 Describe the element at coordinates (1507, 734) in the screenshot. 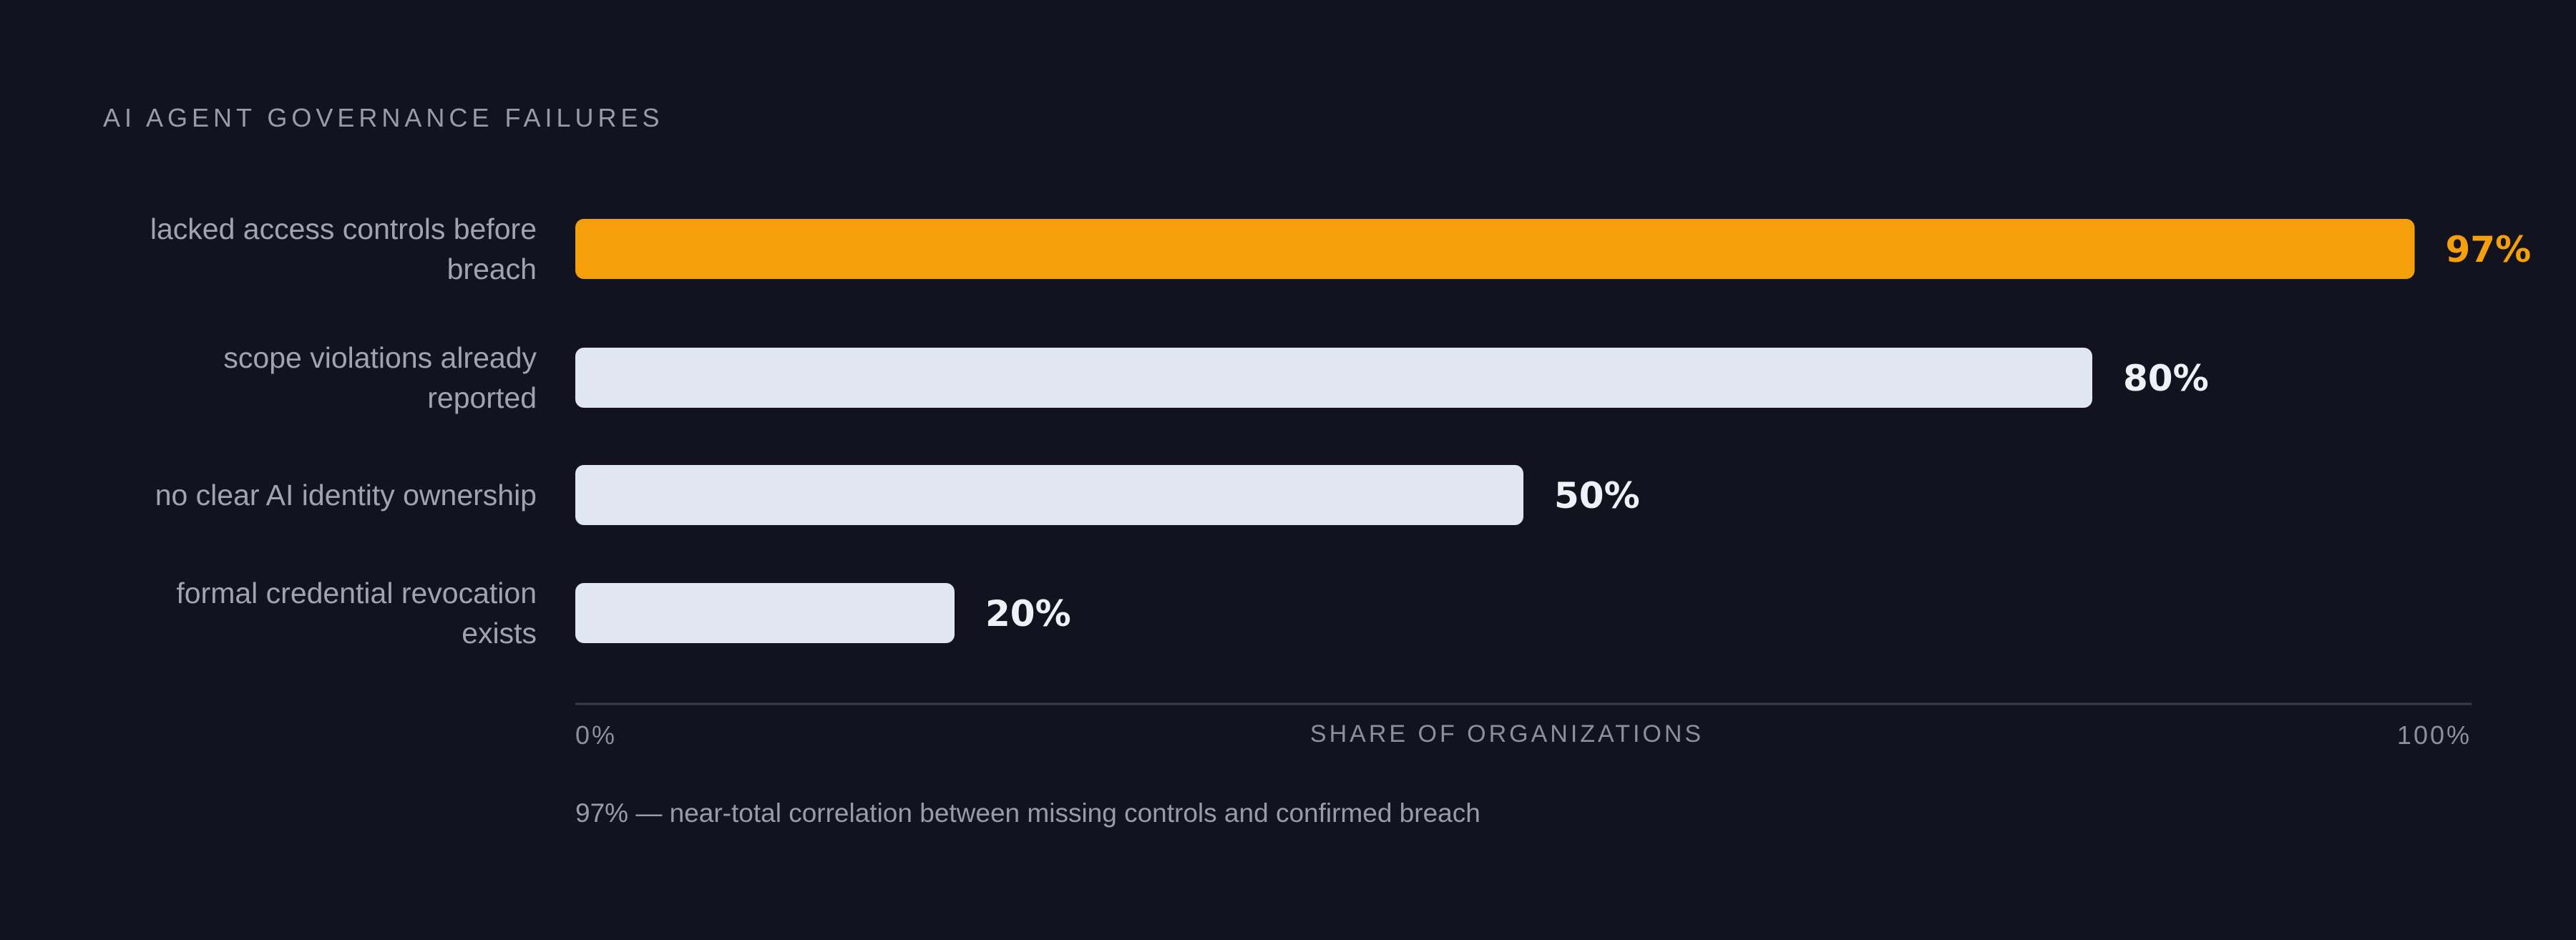

I see `x-axis-title: SHARE OF ORGANIZATIONS` at that location.